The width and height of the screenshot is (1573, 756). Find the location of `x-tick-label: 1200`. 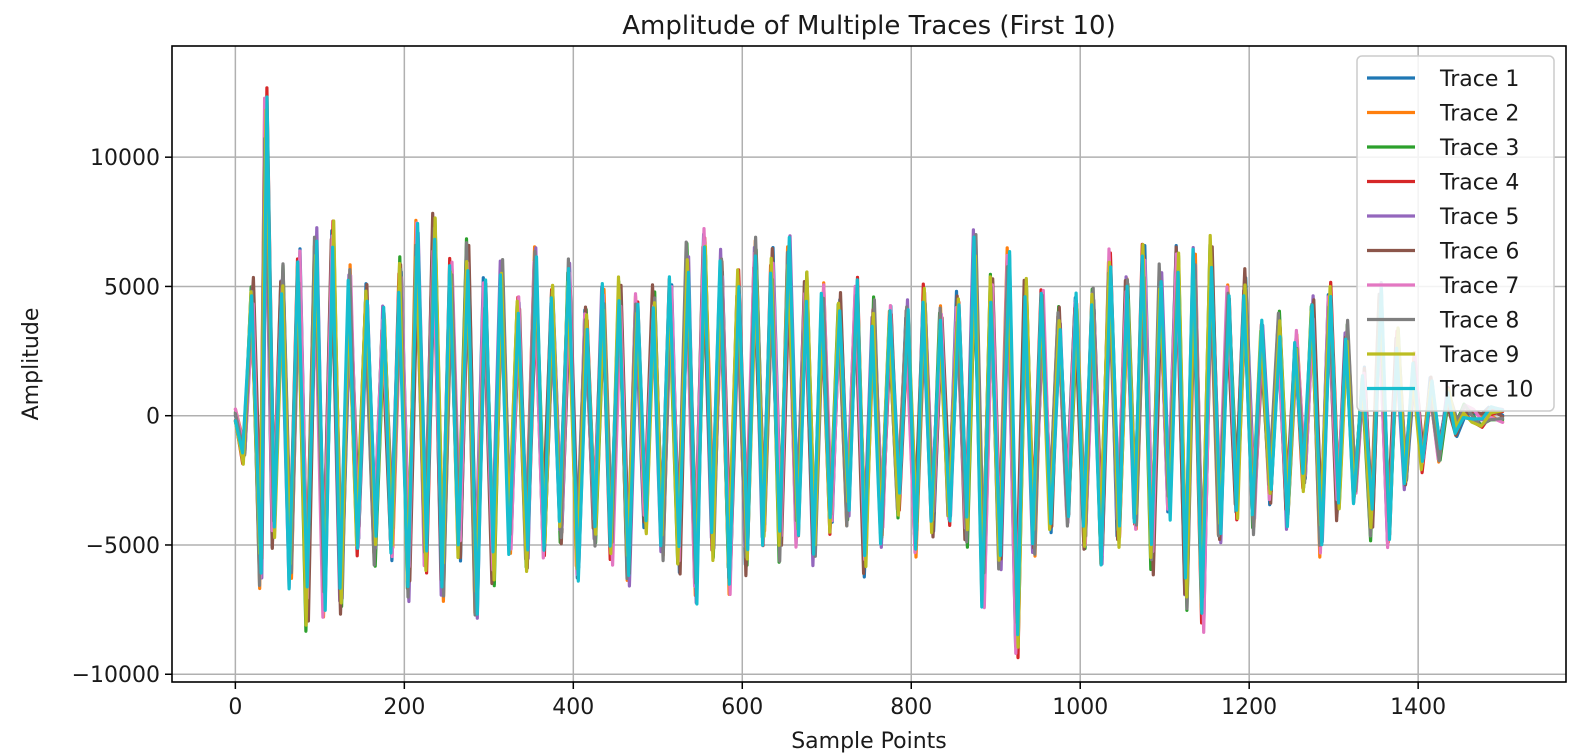

x-tick-label: 1200 is located at coordinates (1249, 707).